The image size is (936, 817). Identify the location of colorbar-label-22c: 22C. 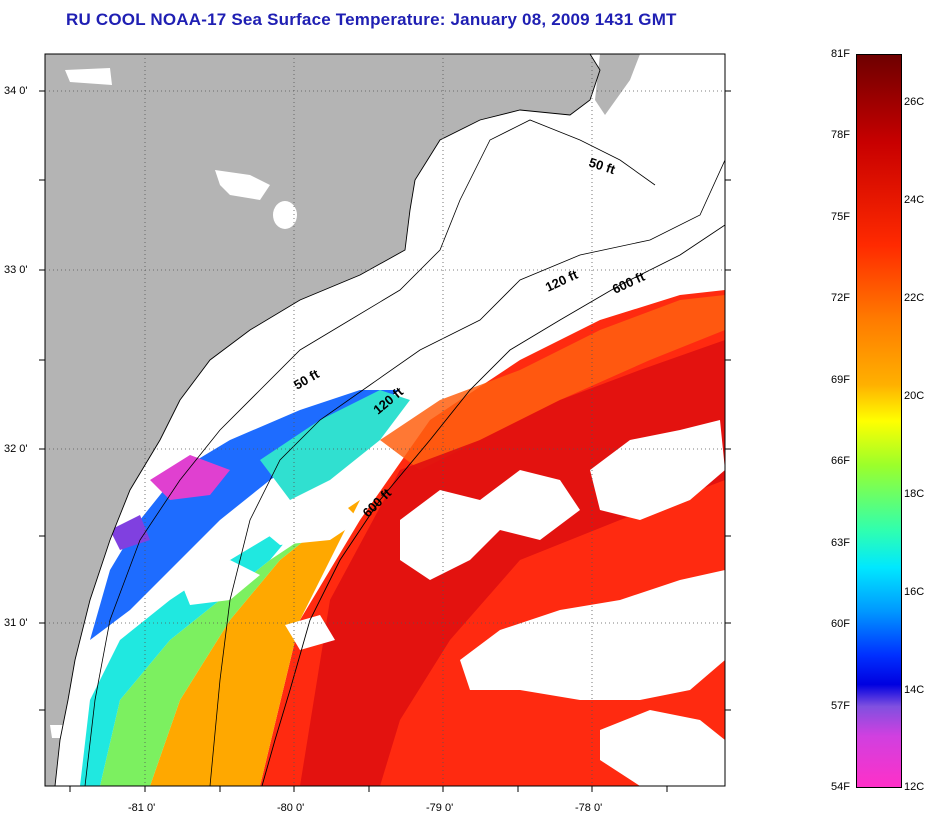
(914, 298).